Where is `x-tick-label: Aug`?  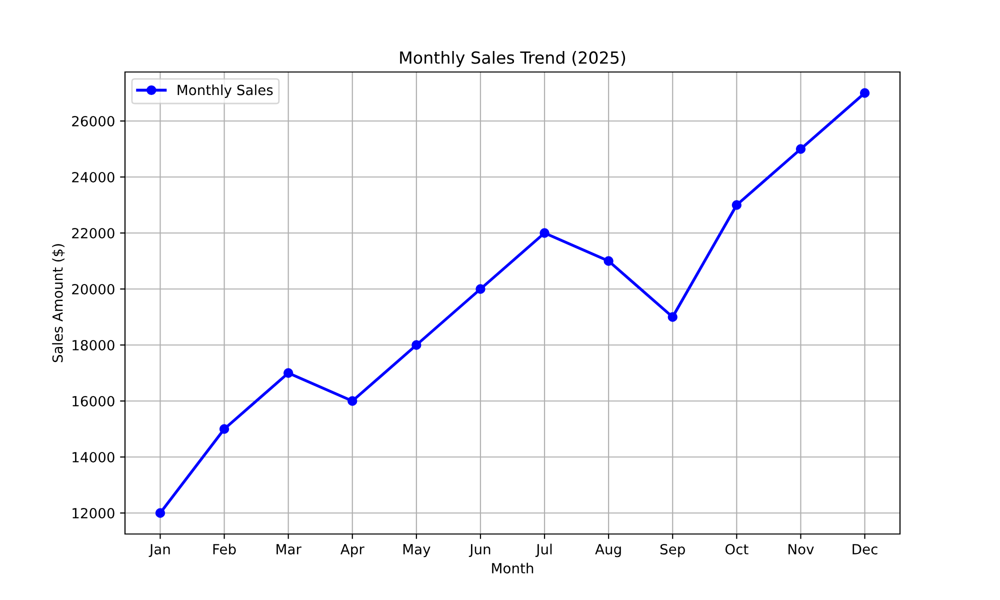
x-tick-label: Aug is located at coordinates (608, 551).